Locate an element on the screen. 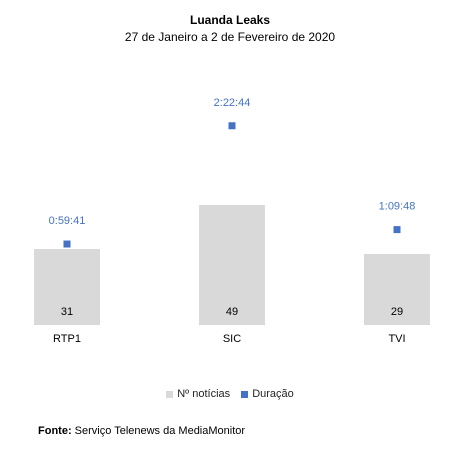  chart-legend: Nº notícias Duração is located at coordinates (230, 394).